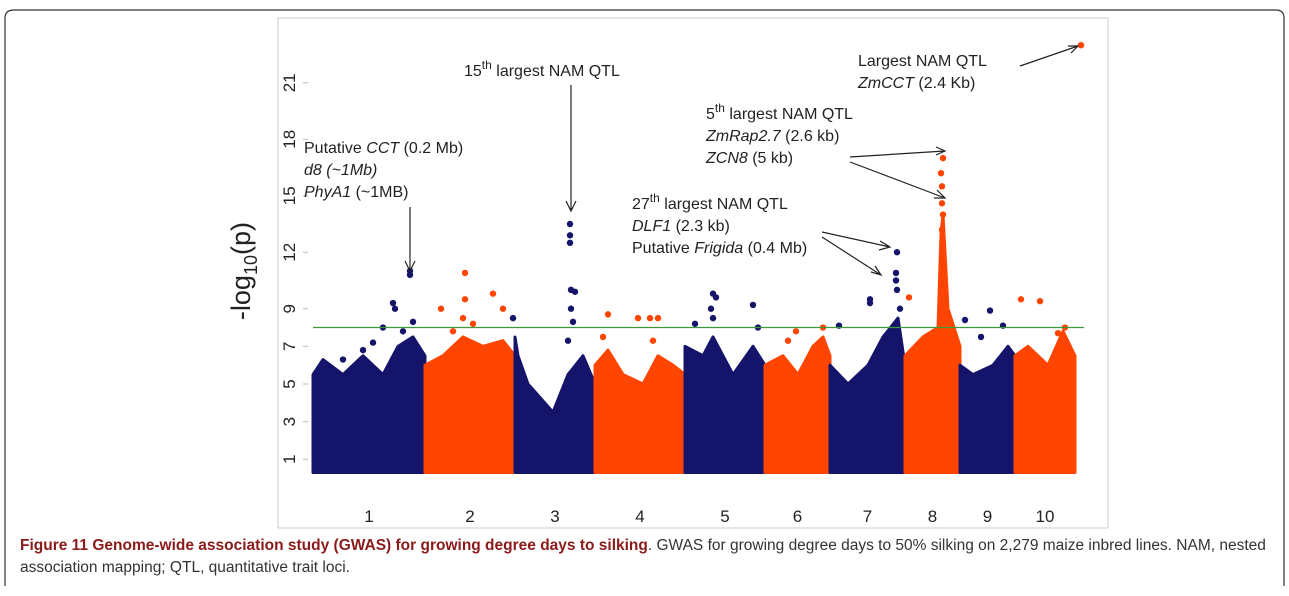 The width and height of the screenshot is (1289, 596). Describe the element at coordinates (289, 383) in the screenshot. I see `y-tick-label: 5` at that location.